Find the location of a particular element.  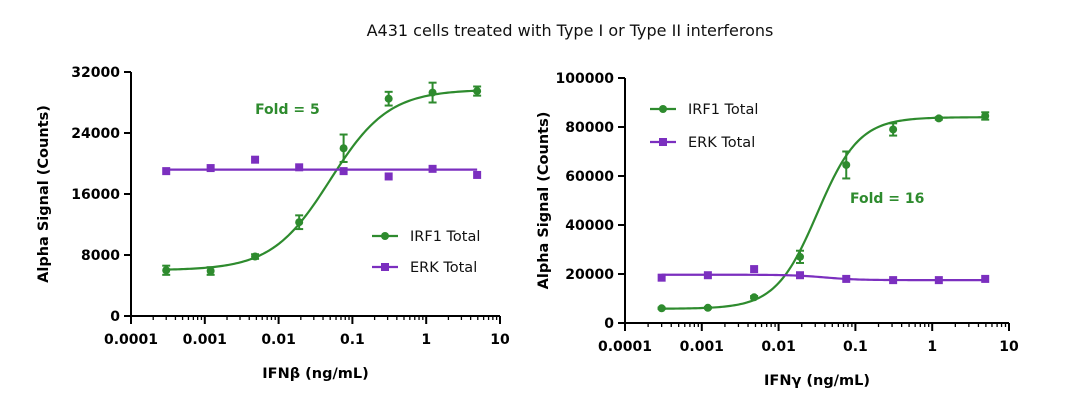

y-tick-label: 8000 is located at coordinates (100, 256).